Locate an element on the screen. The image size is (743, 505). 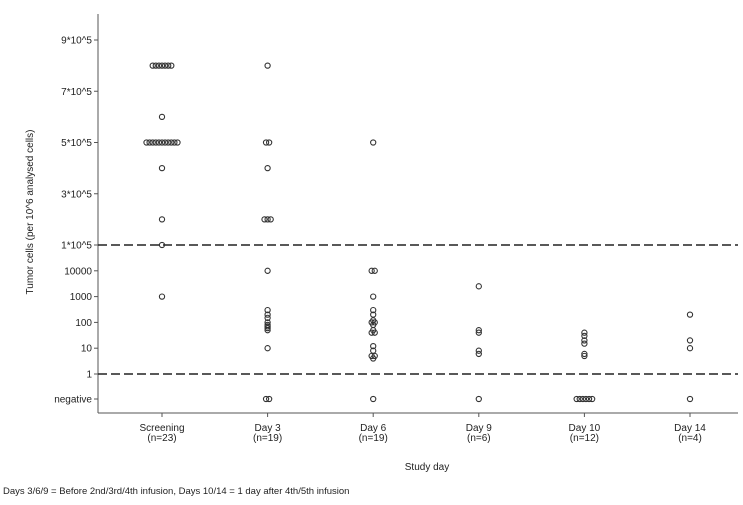
x-tick-label: Day 3 is located at coordinates (268, 428).